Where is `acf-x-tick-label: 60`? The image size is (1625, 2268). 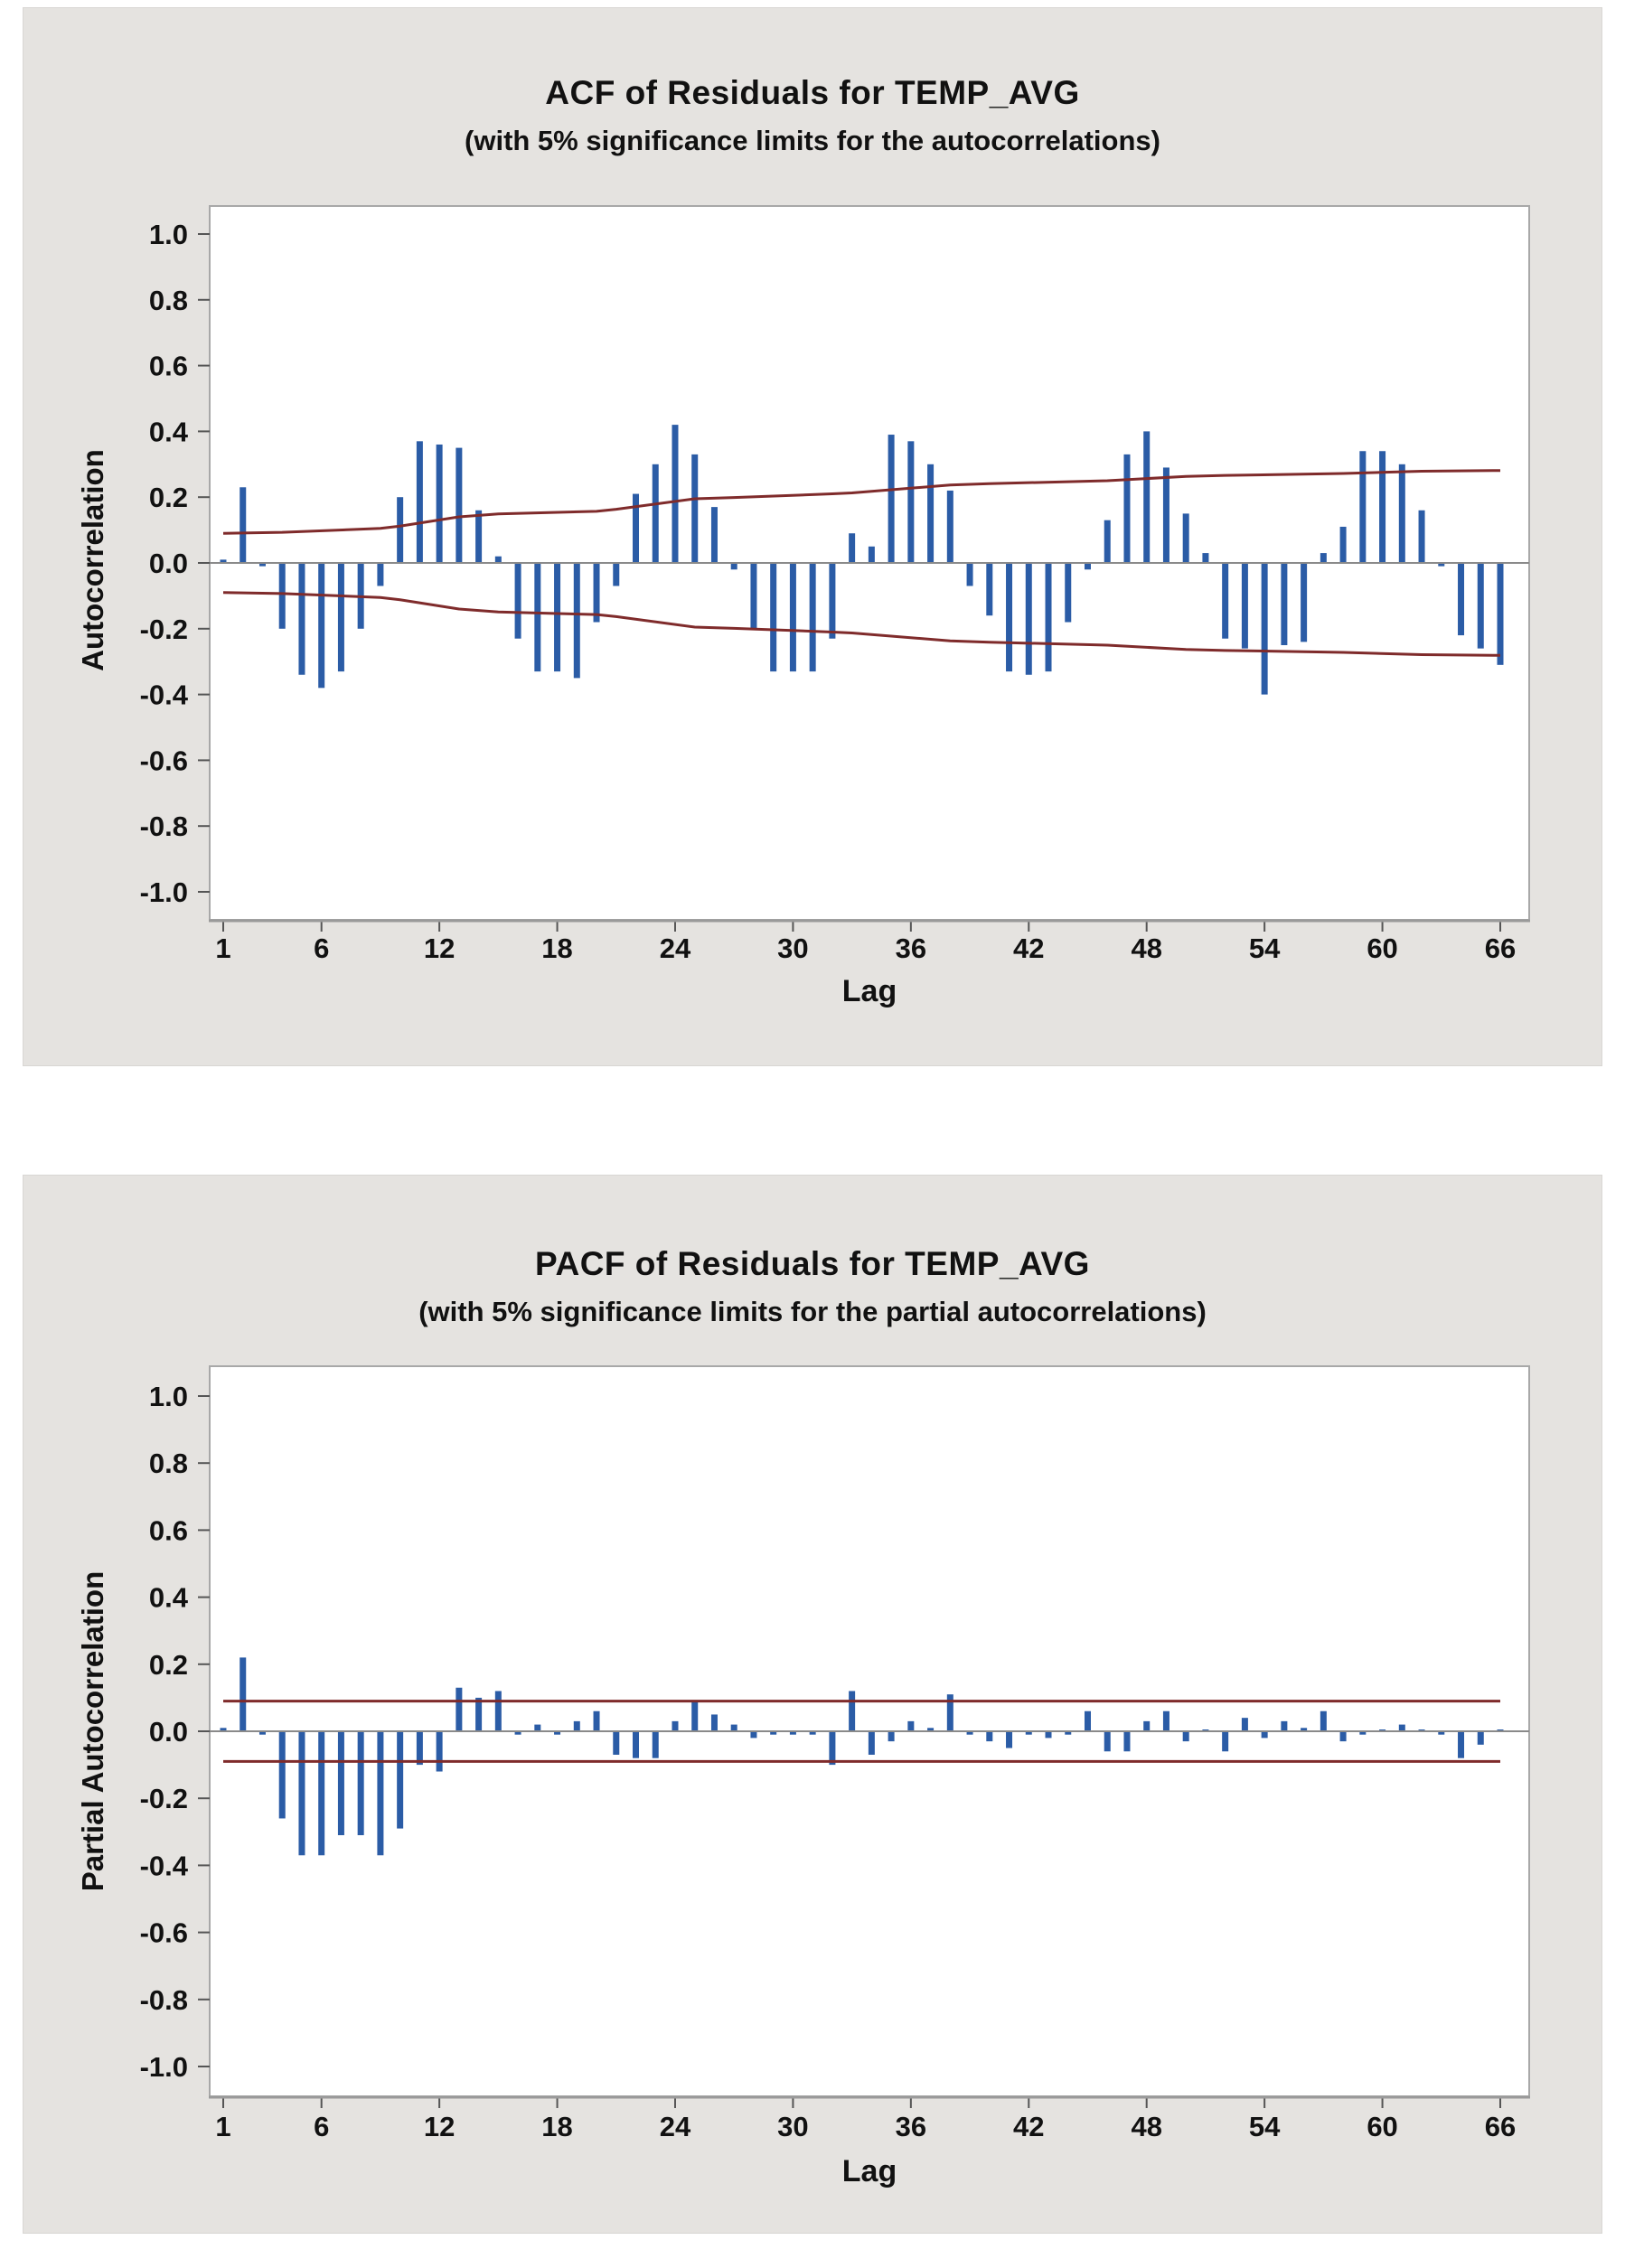
acf-x-tick-label: 60 is located at coordinates (1382, 948).